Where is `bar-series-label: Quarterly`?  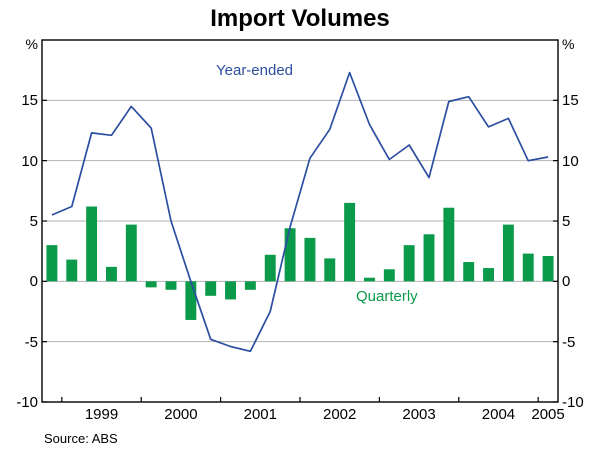
bar-series-label: Quarterly is located at coordinates (387, 296).